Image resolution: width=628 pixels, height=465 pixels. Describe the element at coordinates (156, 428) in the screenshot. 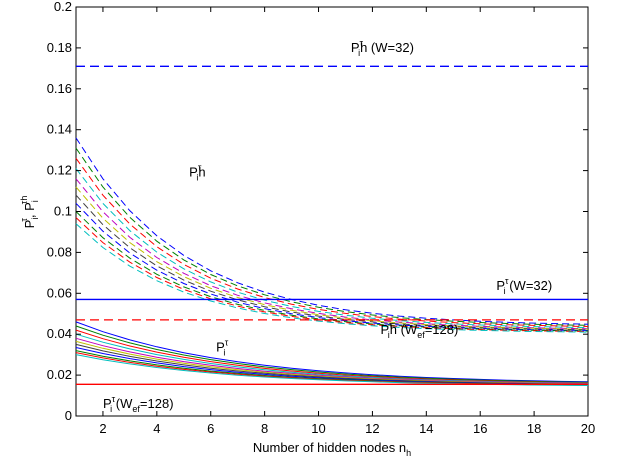

I see `x-tick-label: 4` at that location.